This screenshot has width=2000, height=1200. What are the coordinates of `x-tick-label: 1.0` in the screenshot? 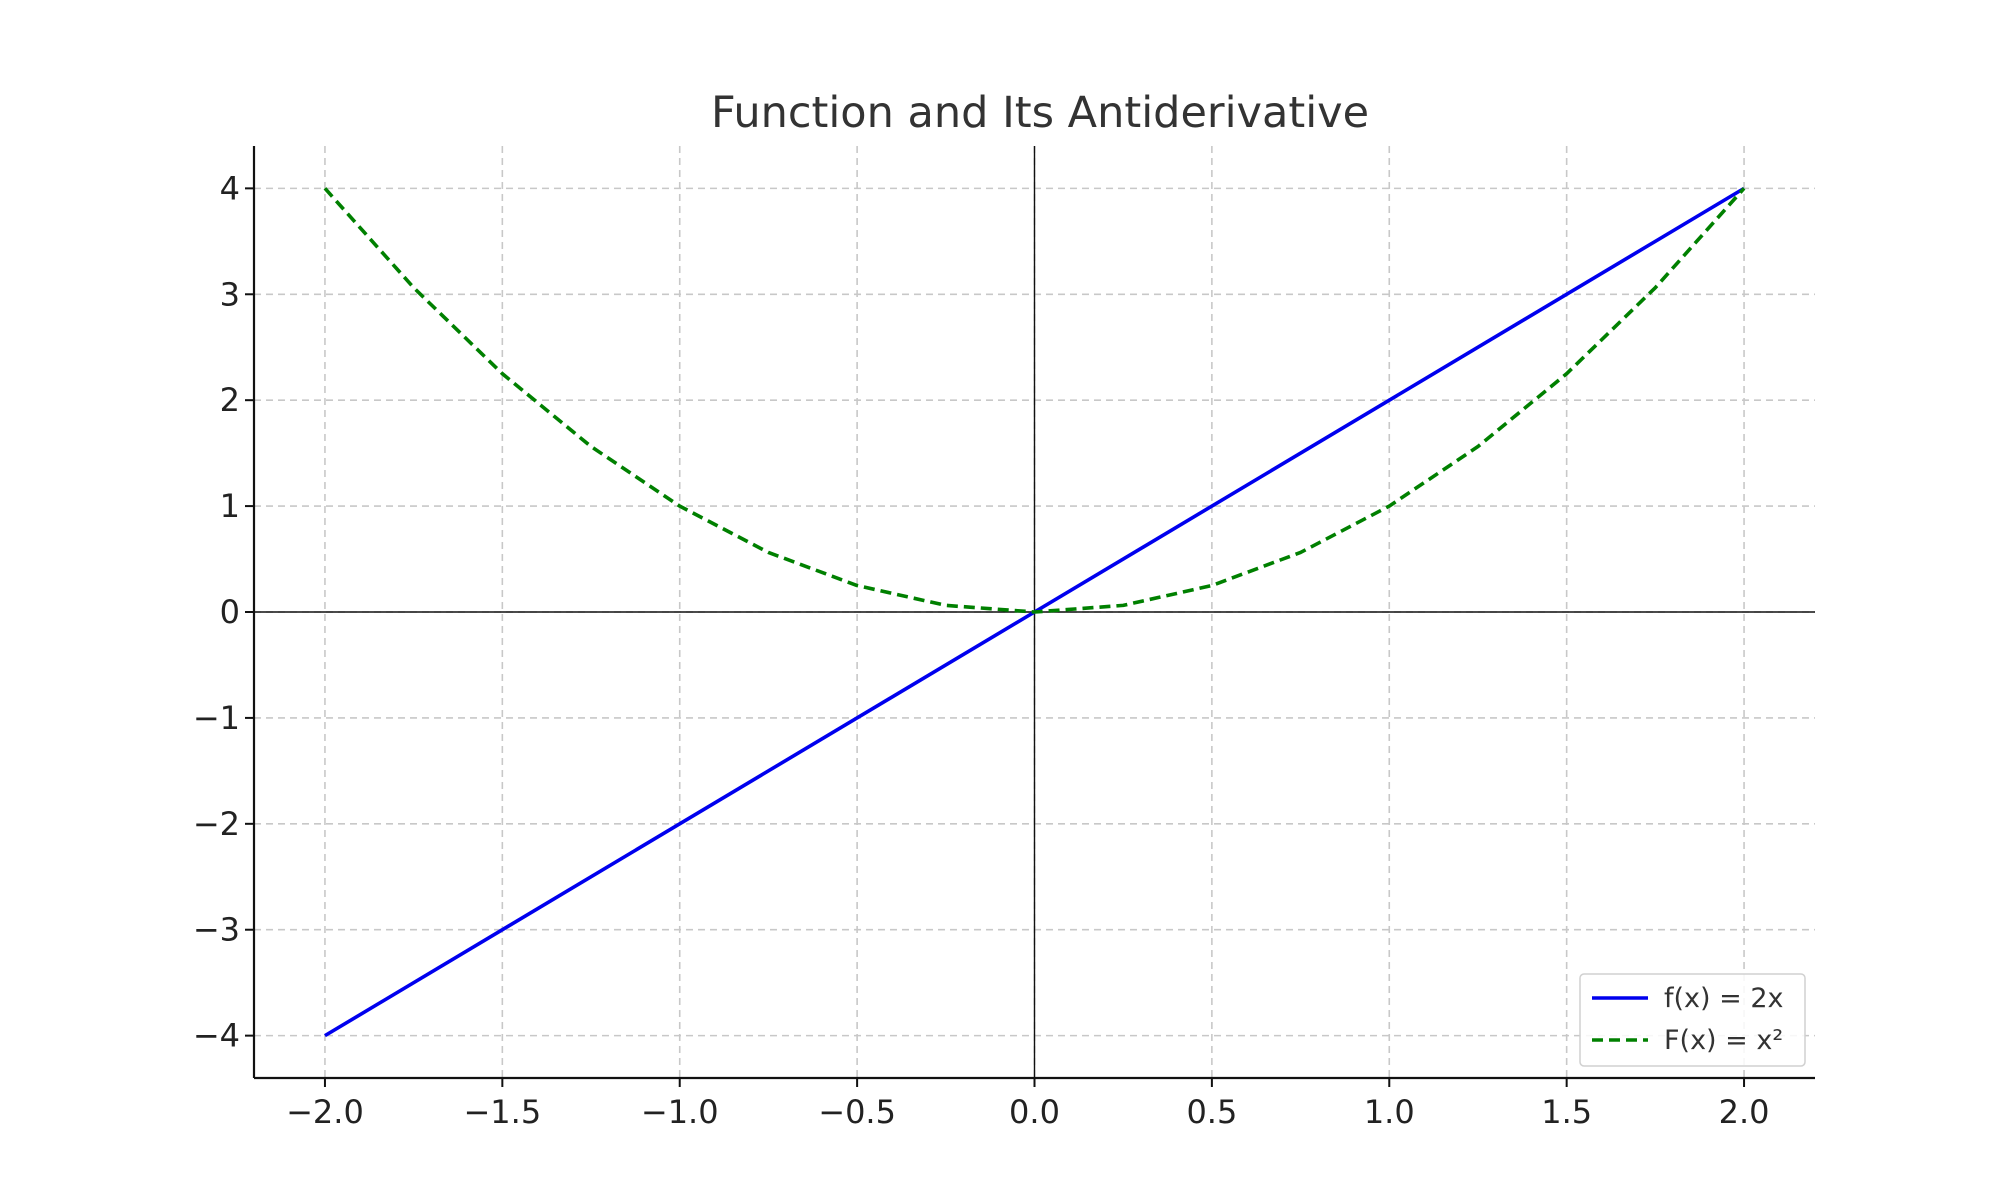 It's located at (1389, 1112).